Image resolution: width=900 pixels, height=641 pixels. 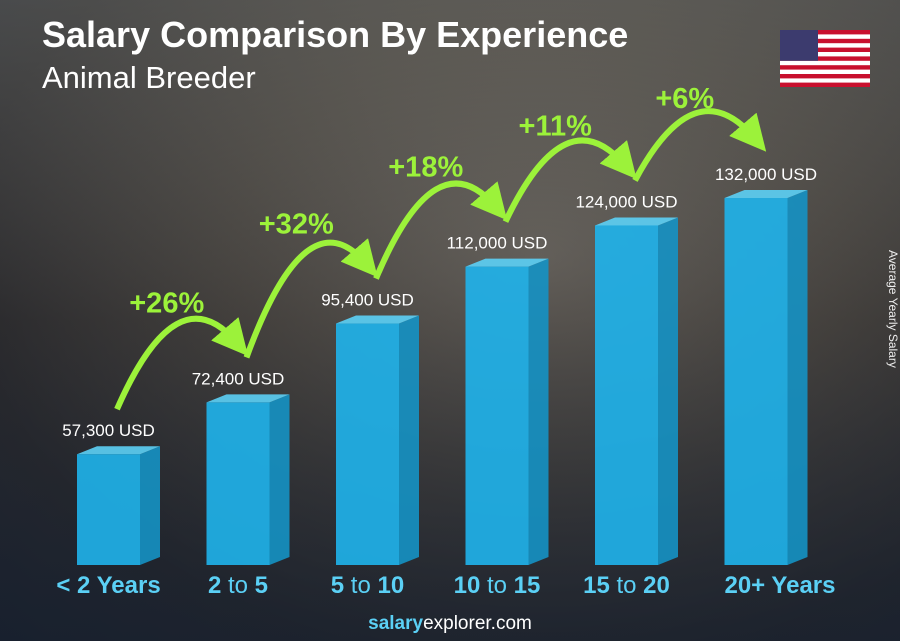 I want to click on growth-label: +26%, so click(x=166, y=303).